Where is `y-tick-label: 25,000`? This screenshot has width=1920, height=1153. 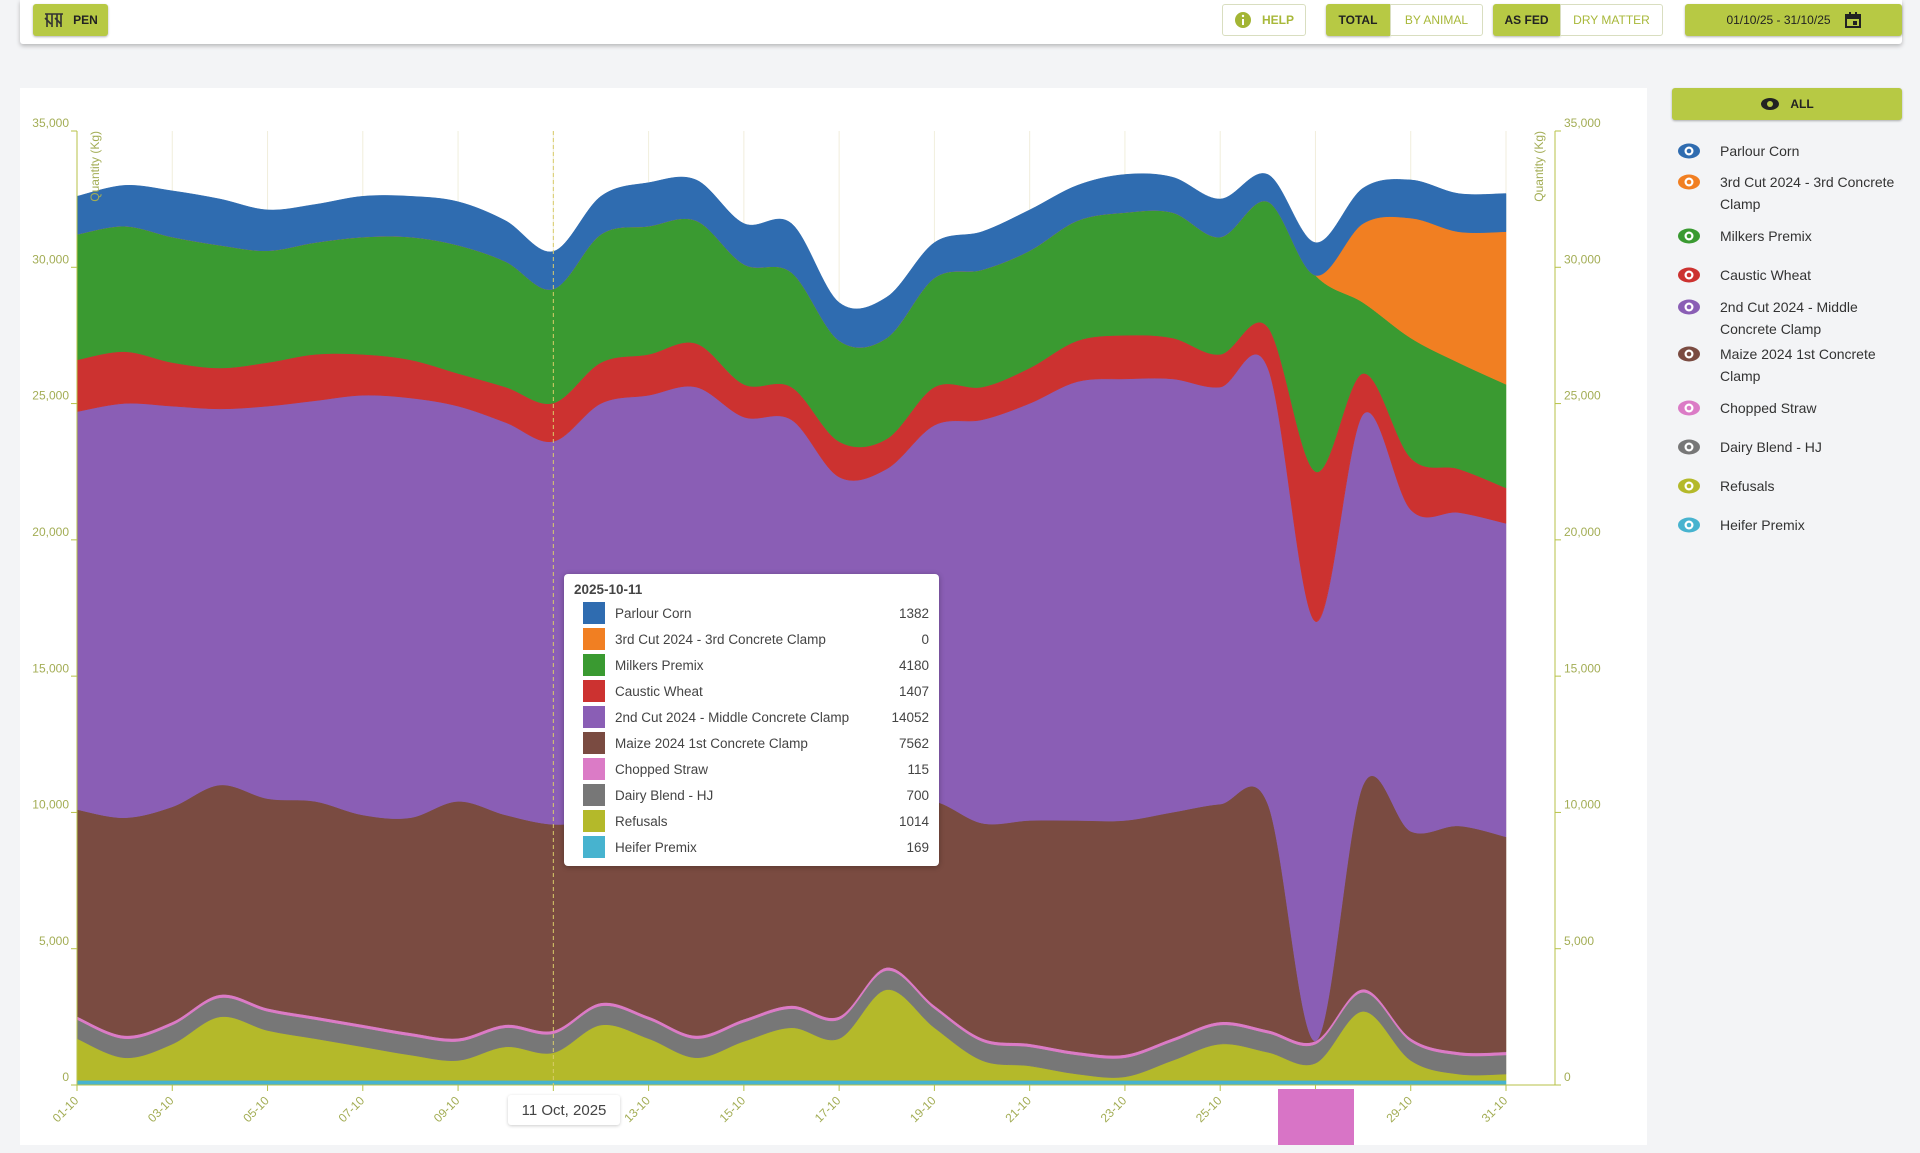
y-tick-label: 25,000 is located at coordinates (50, 396).